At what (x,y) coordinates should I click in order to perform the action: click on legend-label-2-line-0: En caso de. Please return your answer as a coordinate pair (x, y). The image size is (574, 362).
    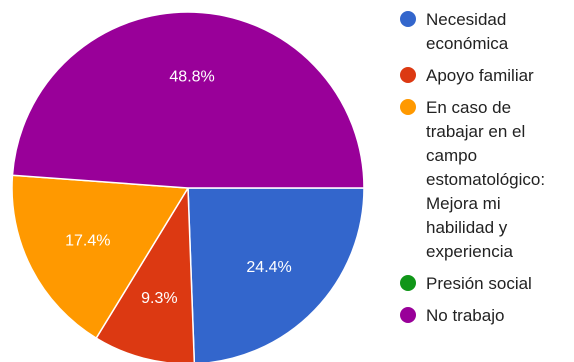
    Looking at the image, I should click on (468, 107).